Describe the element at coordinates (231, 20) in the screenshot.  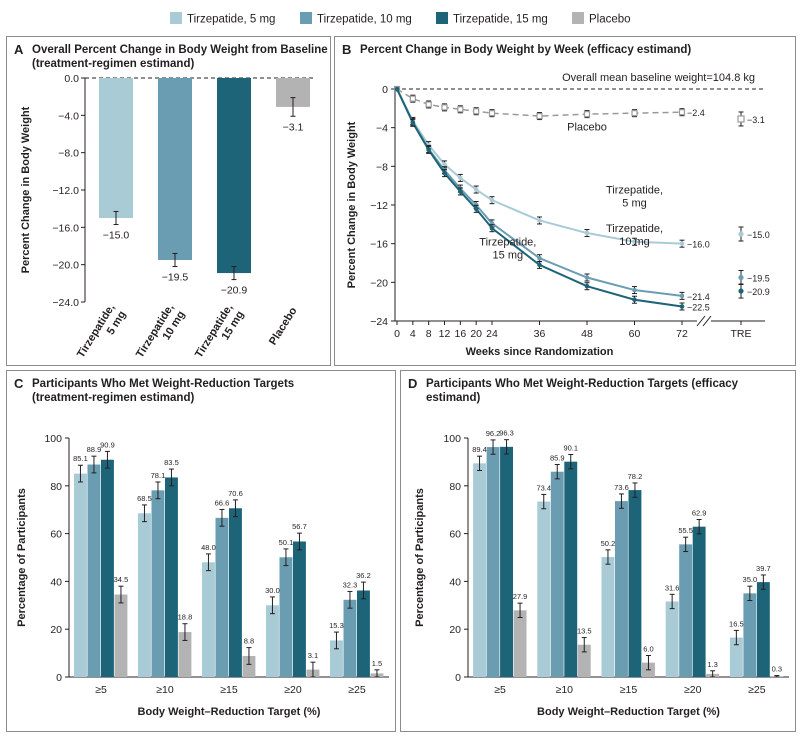
I see `legend-label: Tirzepatide, 5 mg` at that location.